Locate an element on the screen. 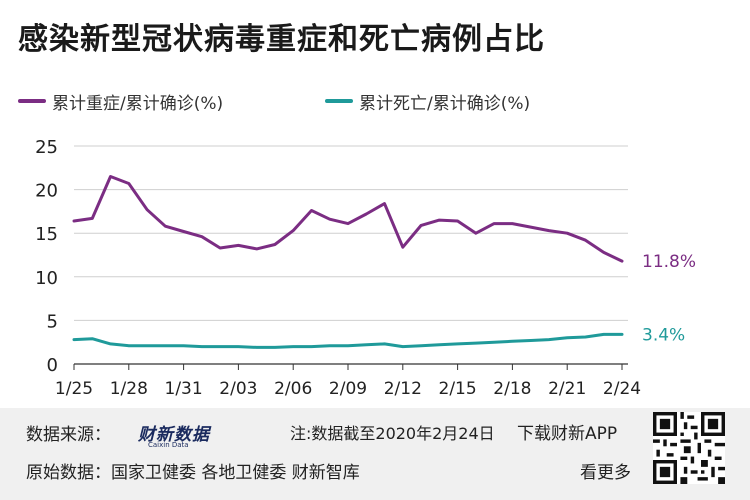 This screenshot has width=750, height=500. x-tick-label: 1/28 is located at coordinates (129, 389).